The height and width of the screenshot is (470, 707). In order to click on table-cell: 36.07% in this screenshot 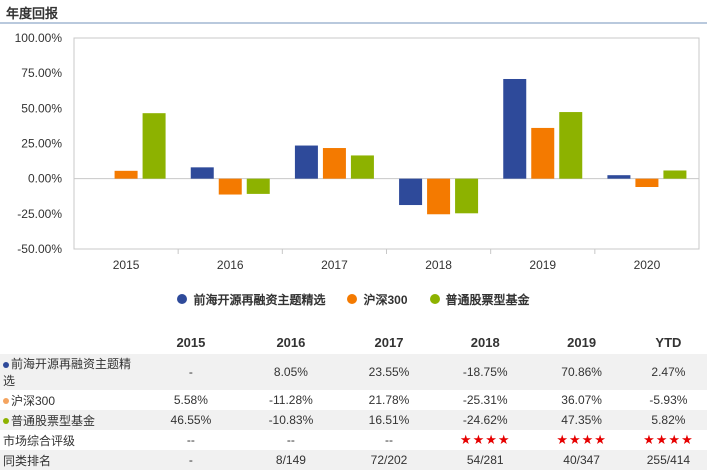, I will do `click(581, 400)`.